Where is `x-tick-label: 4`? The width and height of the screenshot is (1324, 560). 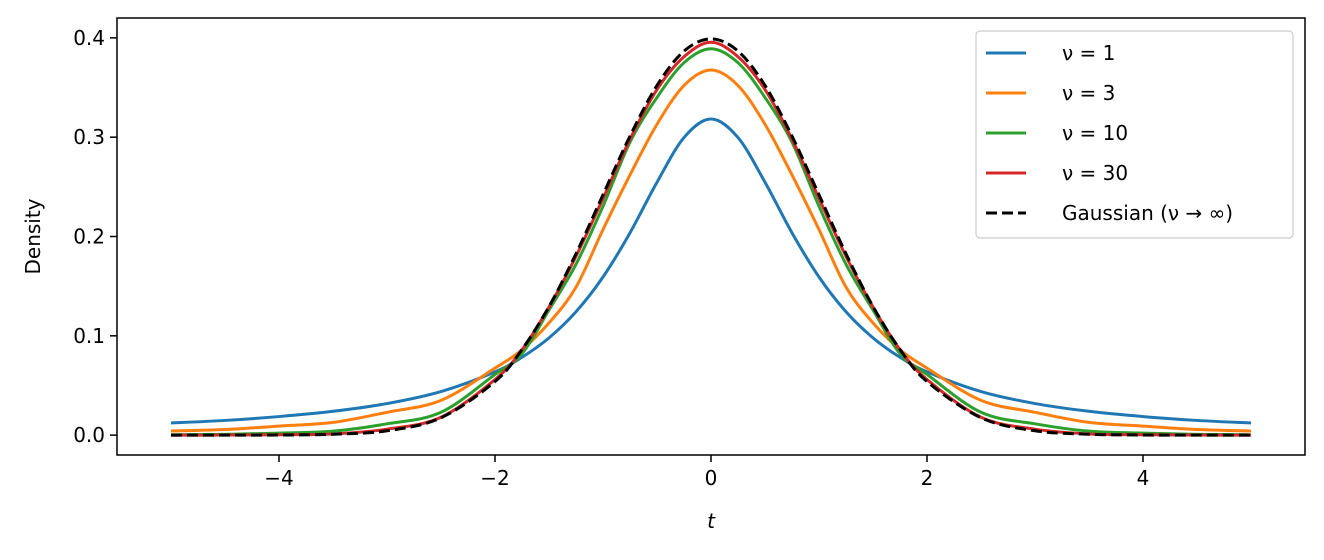
x-tick-label: 4 is located at coordinates (1143, 478).